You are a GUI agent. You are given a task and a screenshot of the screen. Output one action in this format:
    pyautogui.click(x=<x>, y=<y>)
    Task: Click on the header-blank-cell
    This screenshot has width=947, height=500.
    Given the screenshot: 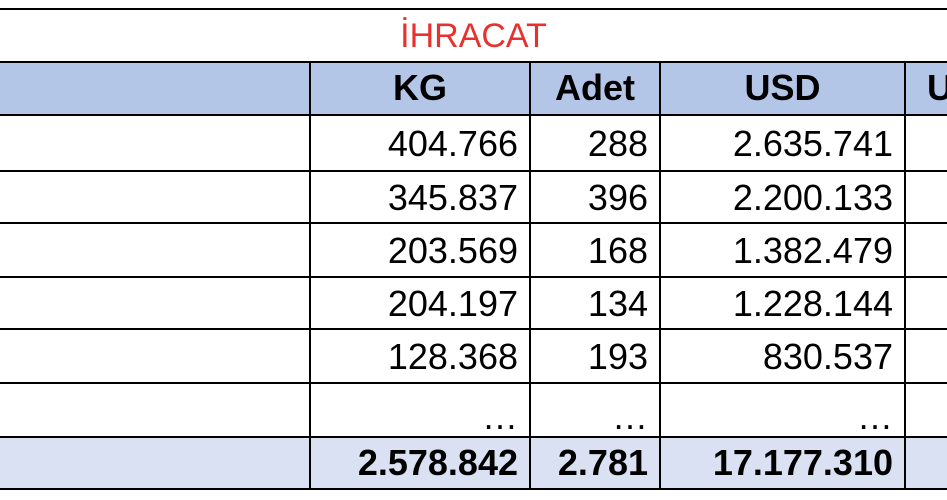 What is the action you would take?
    pyautogui.click(x=155, y=88)
    